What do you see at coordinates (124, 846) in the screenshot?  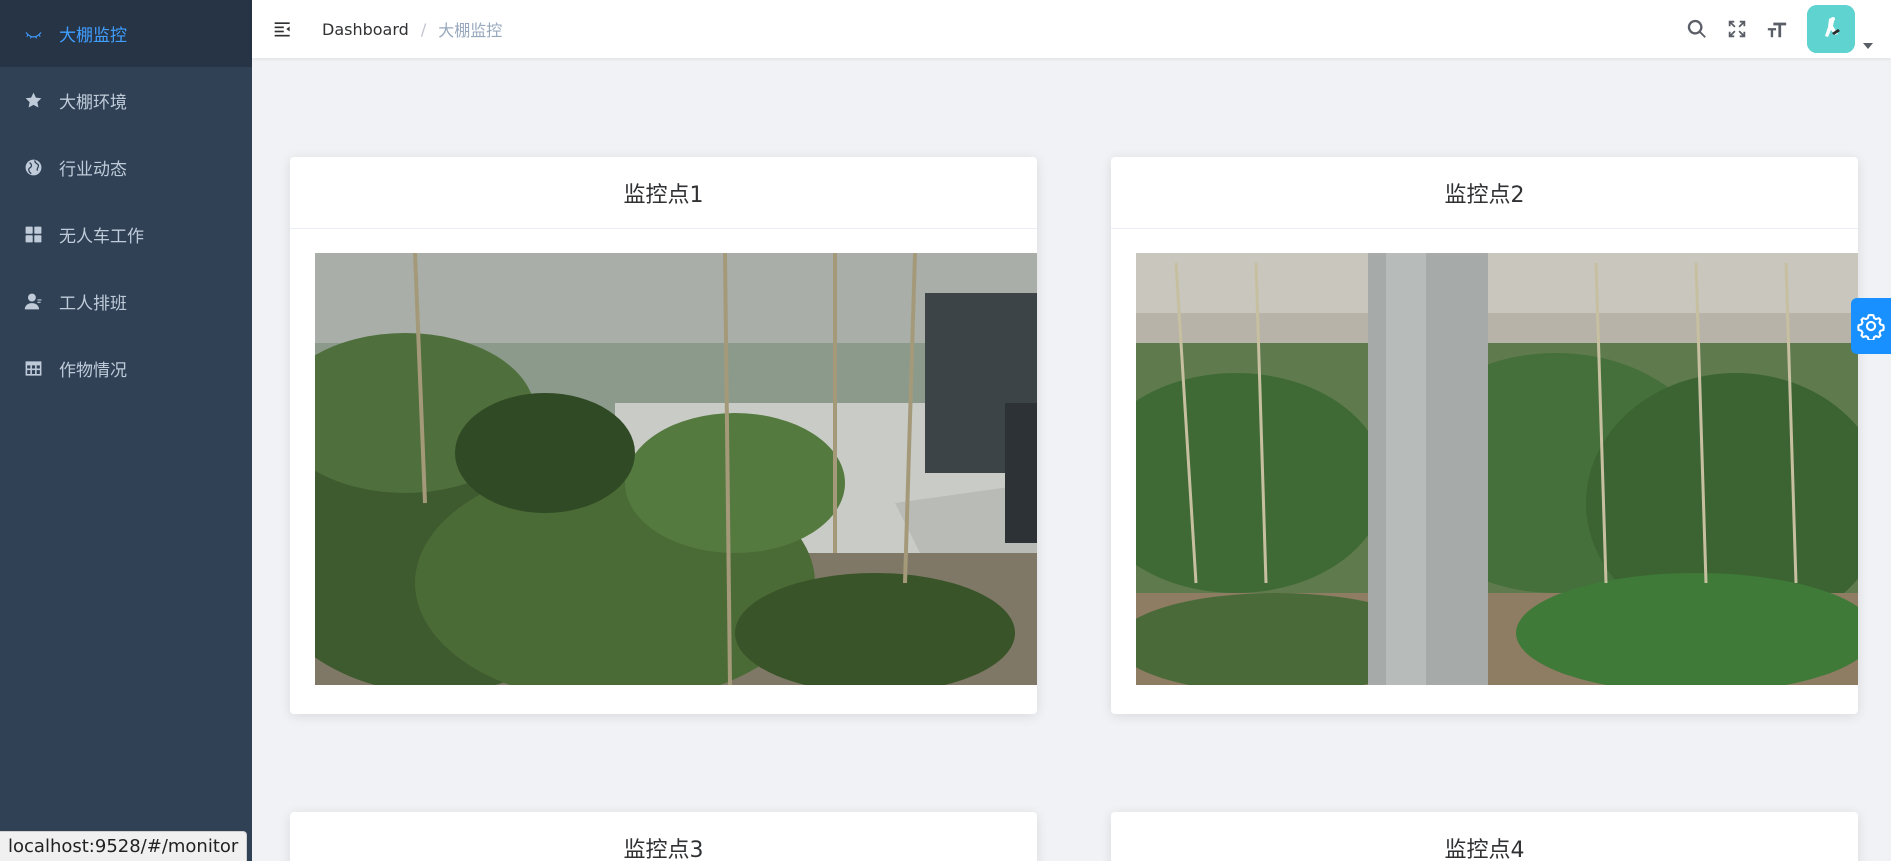 I see `browser-status-url: localhost:9528/#/monitor` at bounding box center [124, 846].